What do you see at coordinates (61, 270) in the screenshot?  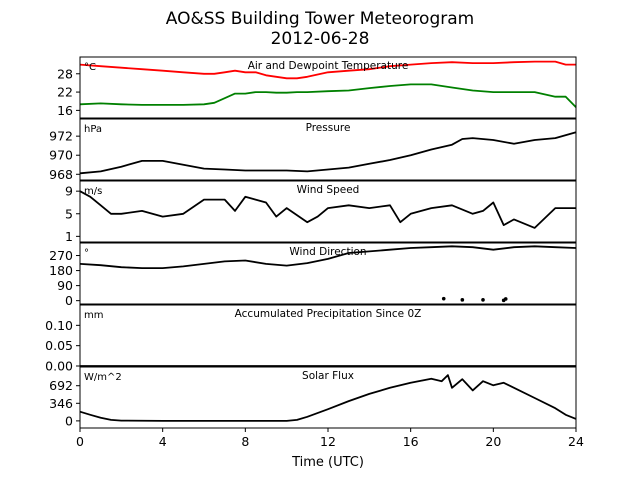 I see `y-tick-label: 180` at bounding box center [61, 270].